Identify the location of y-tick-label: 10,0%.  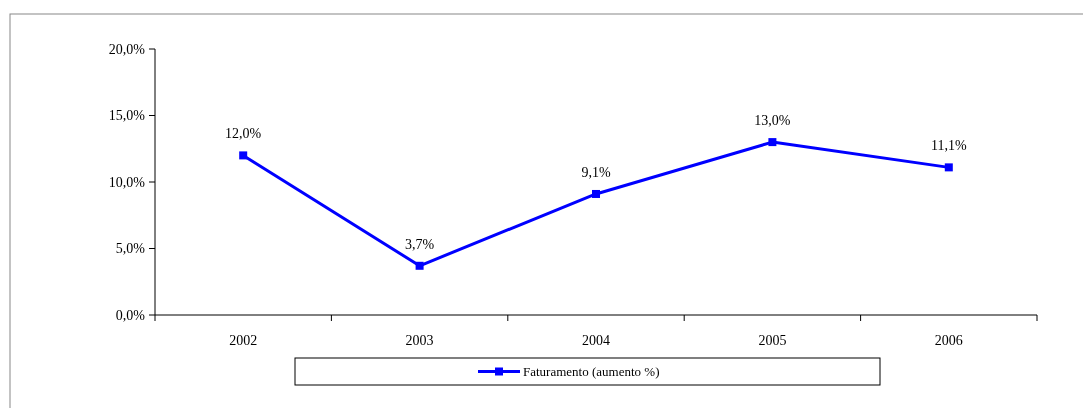
(127, 182).